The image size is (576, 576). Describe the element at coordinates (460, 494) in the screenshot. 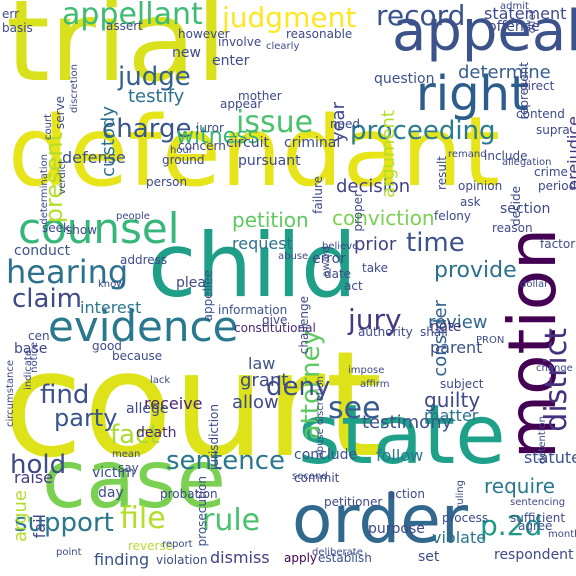

I see `word: ruling` at that location.